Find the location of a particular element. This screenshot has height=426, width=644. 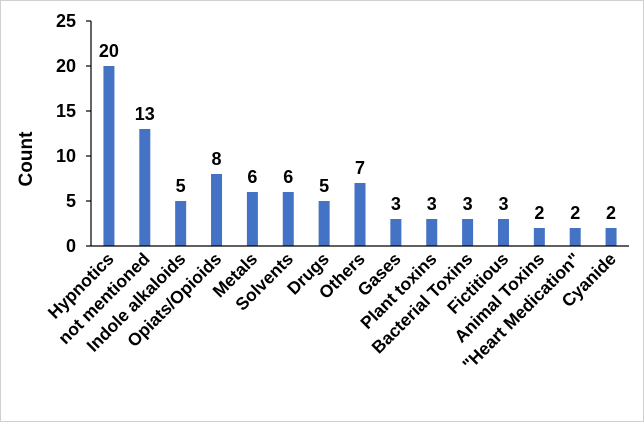

data-label: 20 is located at coordinates (109, 51).